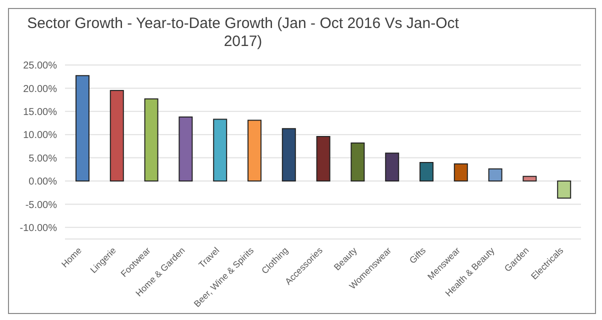  What do you see at coordinates (41, 205) in the screenshot?
I see `y-tick-label: -5.00%` at bounding box center [41, 205].